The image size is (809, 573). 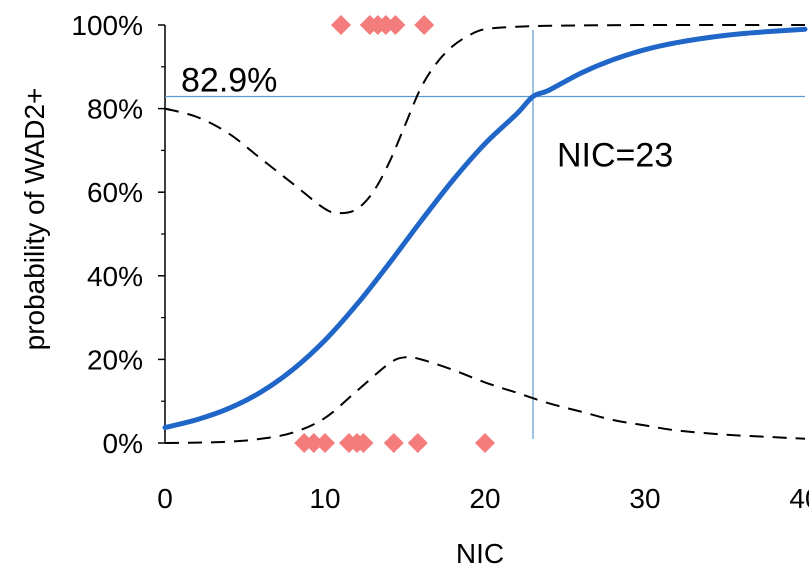 What do you see at coordinates (324, 498) in the screenshot?
I see `x-tick-label: 10` at bounding box center [324, 498].